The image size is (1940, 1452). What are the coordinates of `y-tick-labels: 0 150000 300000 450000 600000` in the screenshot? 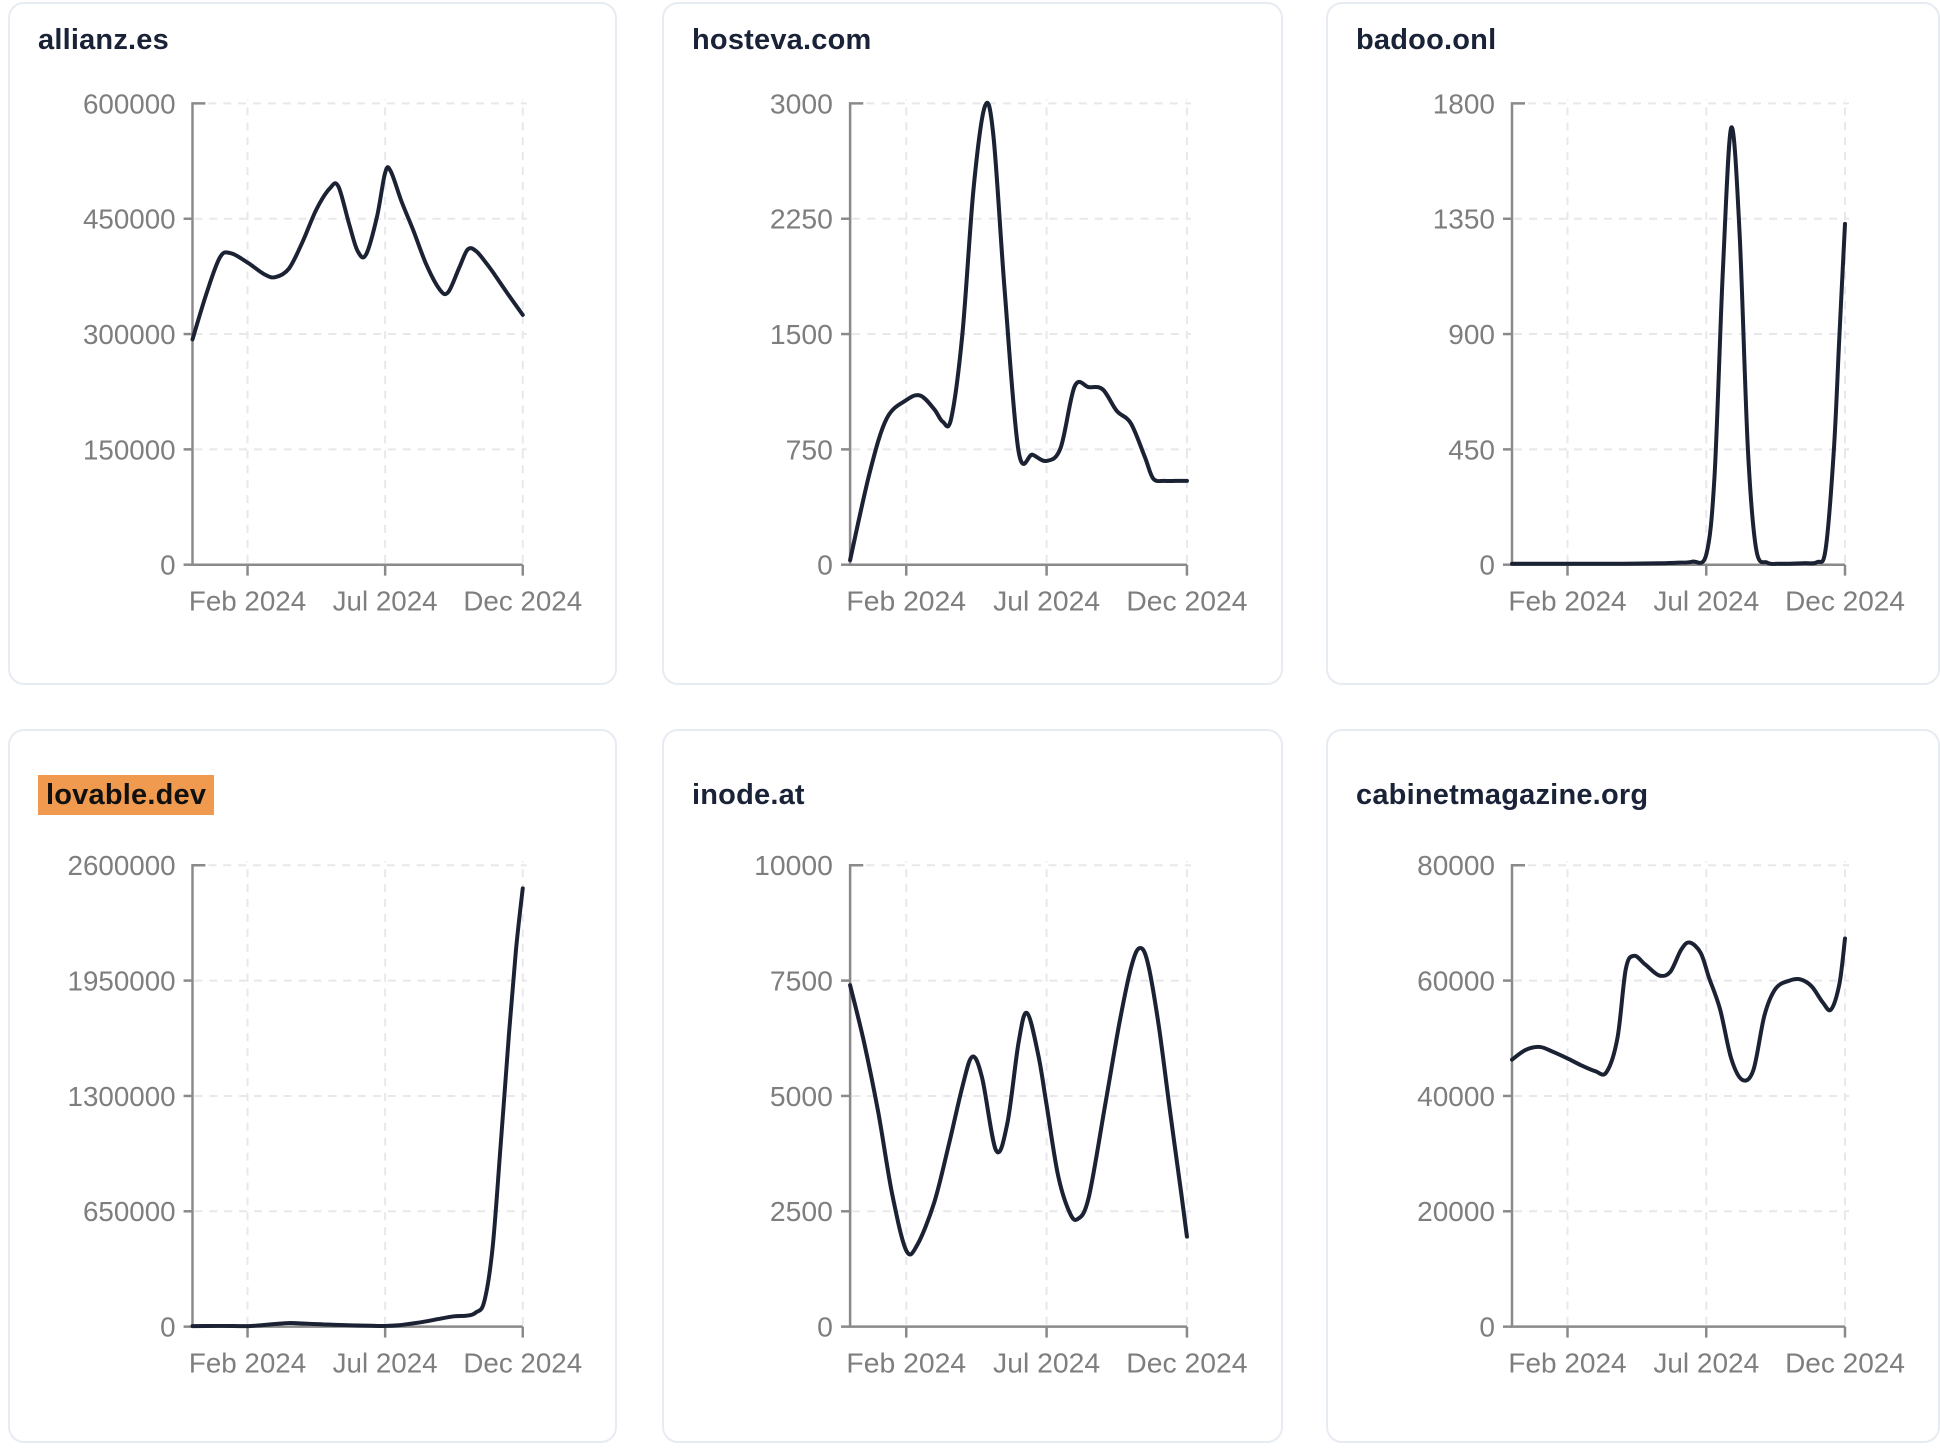 It's located at (129, 334).